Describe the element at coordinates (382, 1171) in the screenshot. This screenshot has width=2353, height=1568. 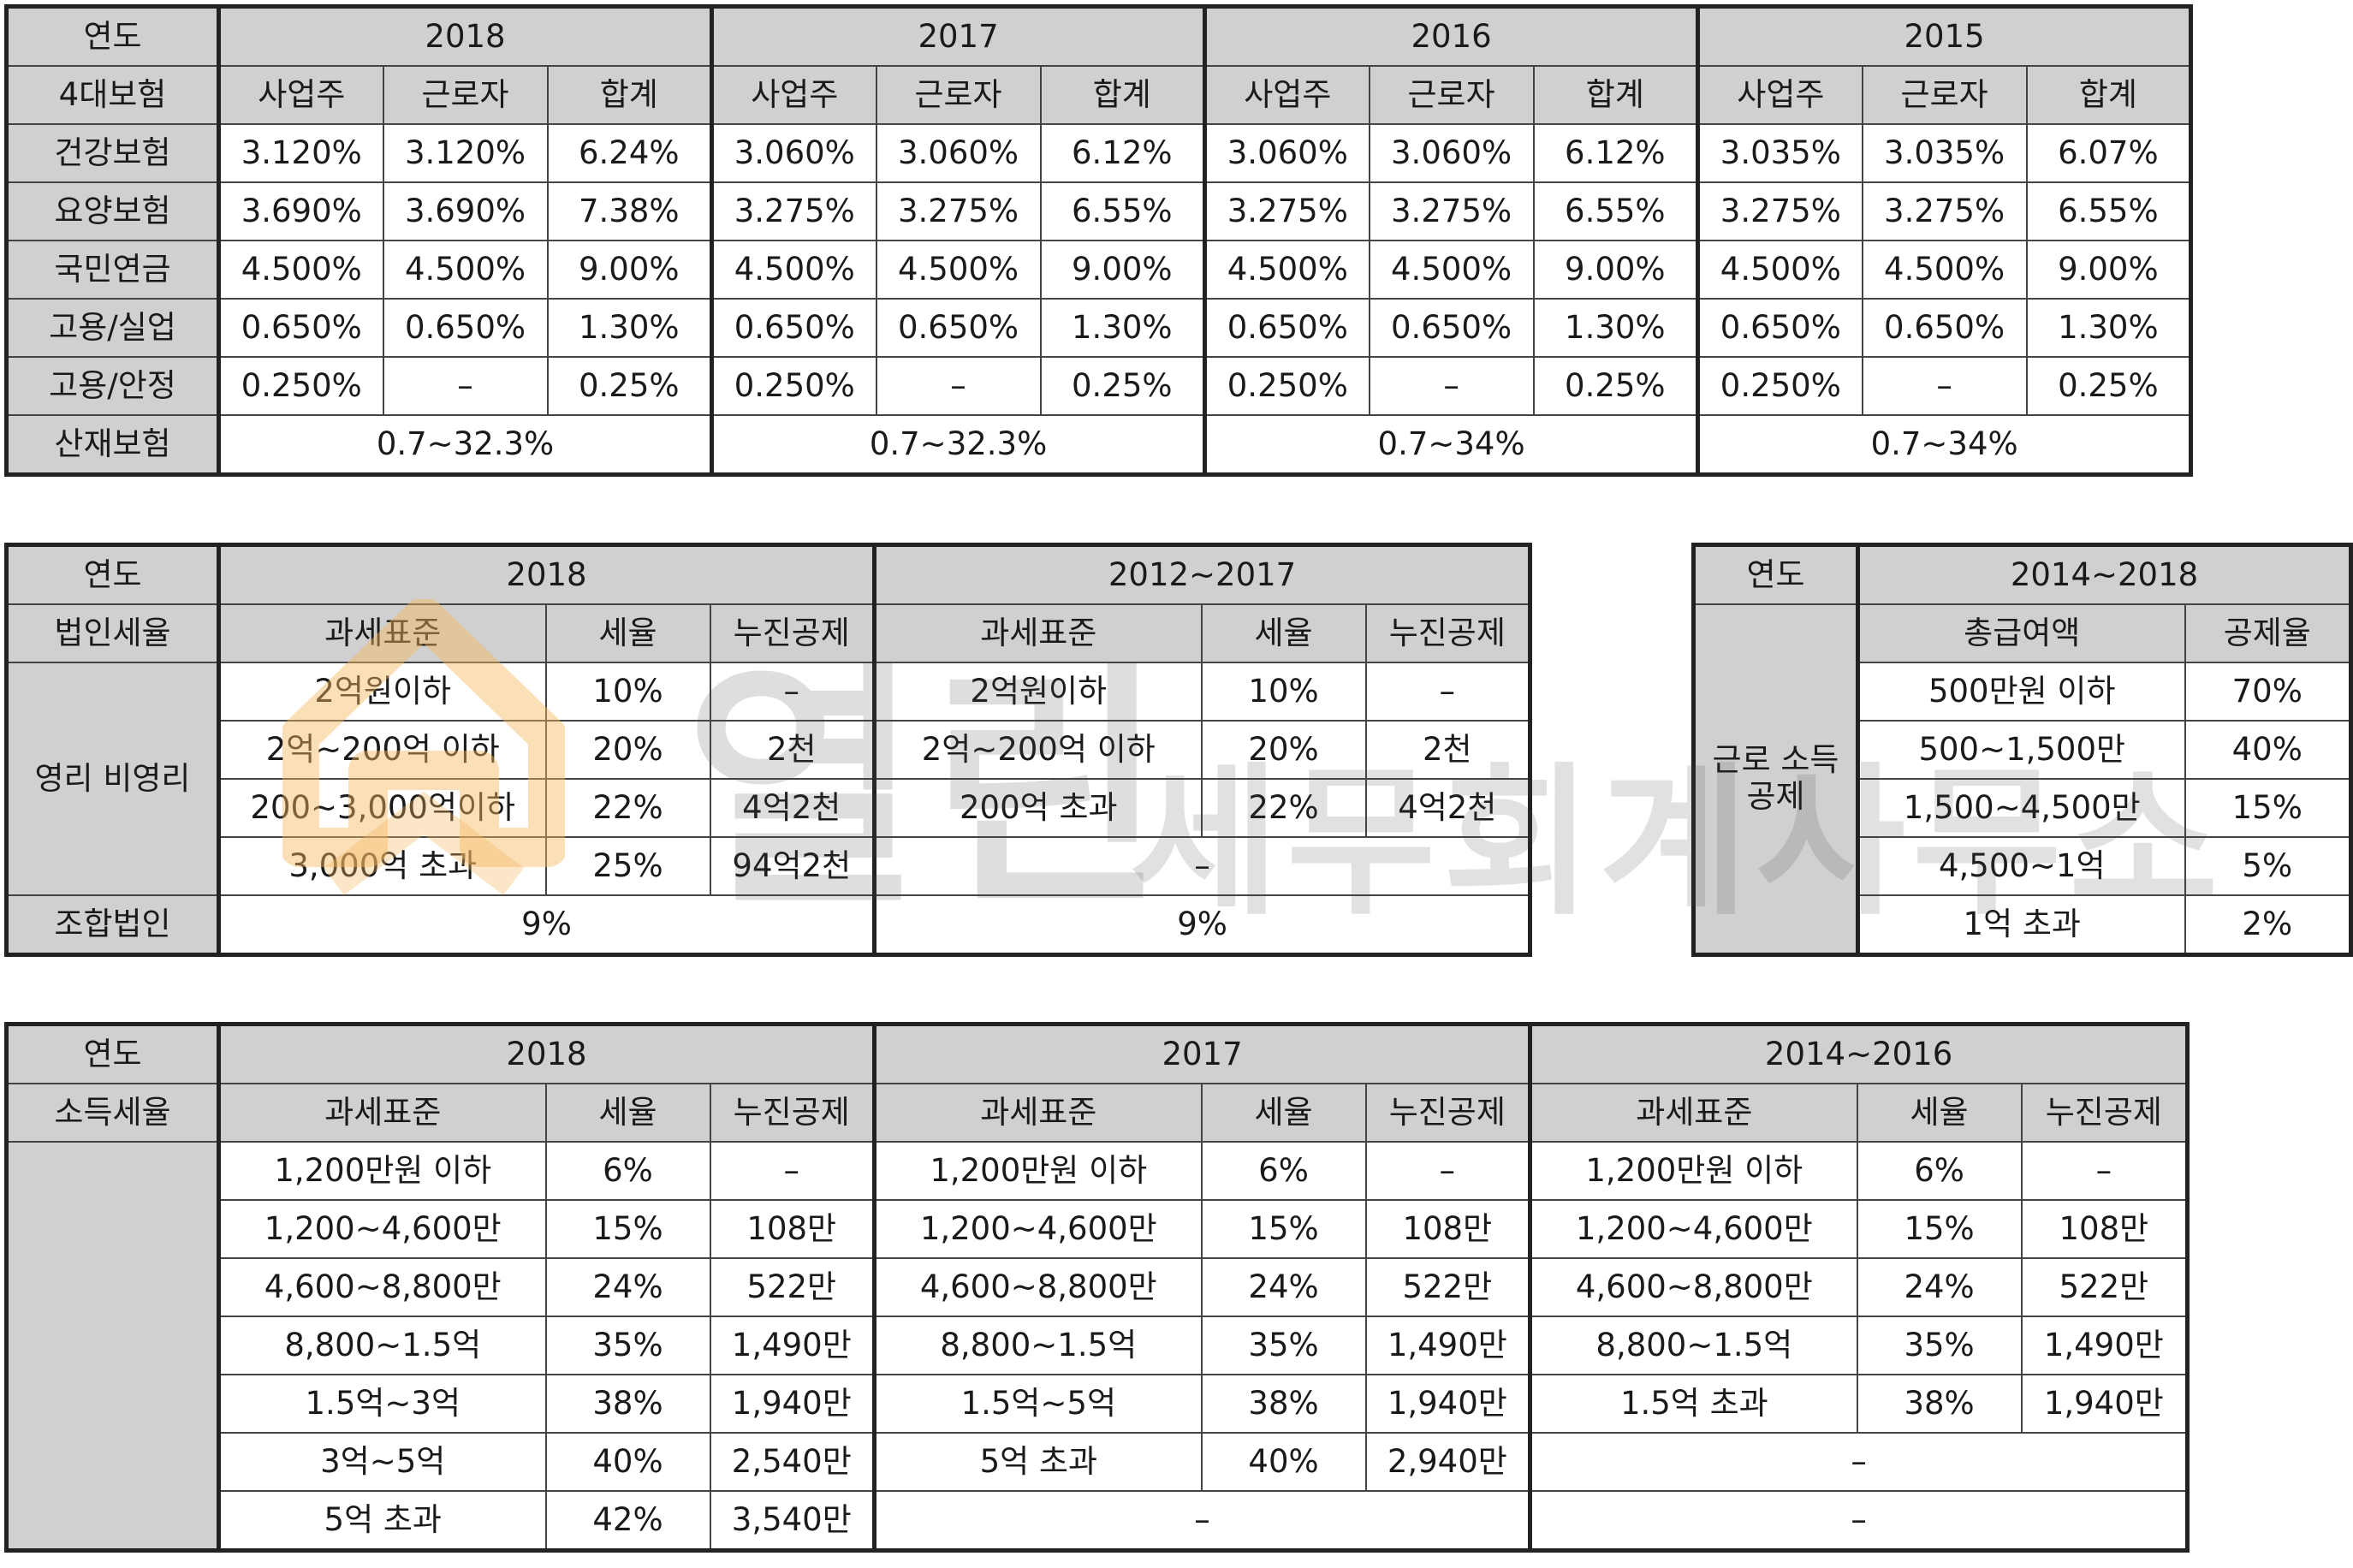
I see `cell: 1,200만원 이하` at that location.